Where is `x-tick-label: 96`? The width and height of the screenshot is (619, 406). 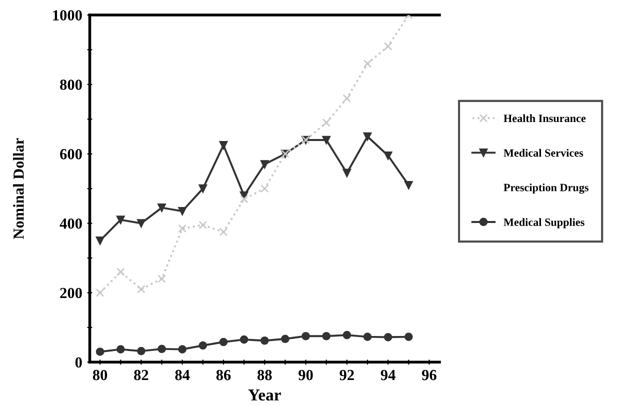 x-tick-label: 96 is located at coordinates (429, 375).